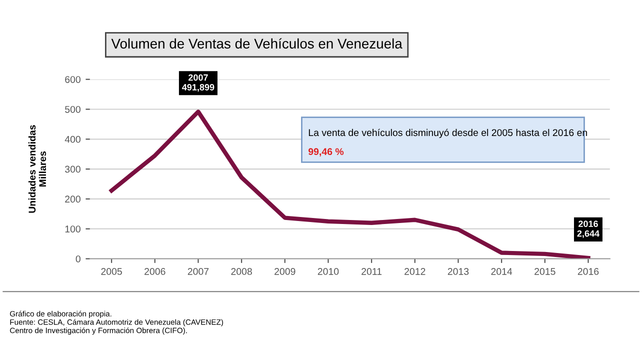 This screenshot has height=345, width=642. Describe the element at coordinates (155, 271) in the screenshot. I see `x-tick-label: 2006` at that location.